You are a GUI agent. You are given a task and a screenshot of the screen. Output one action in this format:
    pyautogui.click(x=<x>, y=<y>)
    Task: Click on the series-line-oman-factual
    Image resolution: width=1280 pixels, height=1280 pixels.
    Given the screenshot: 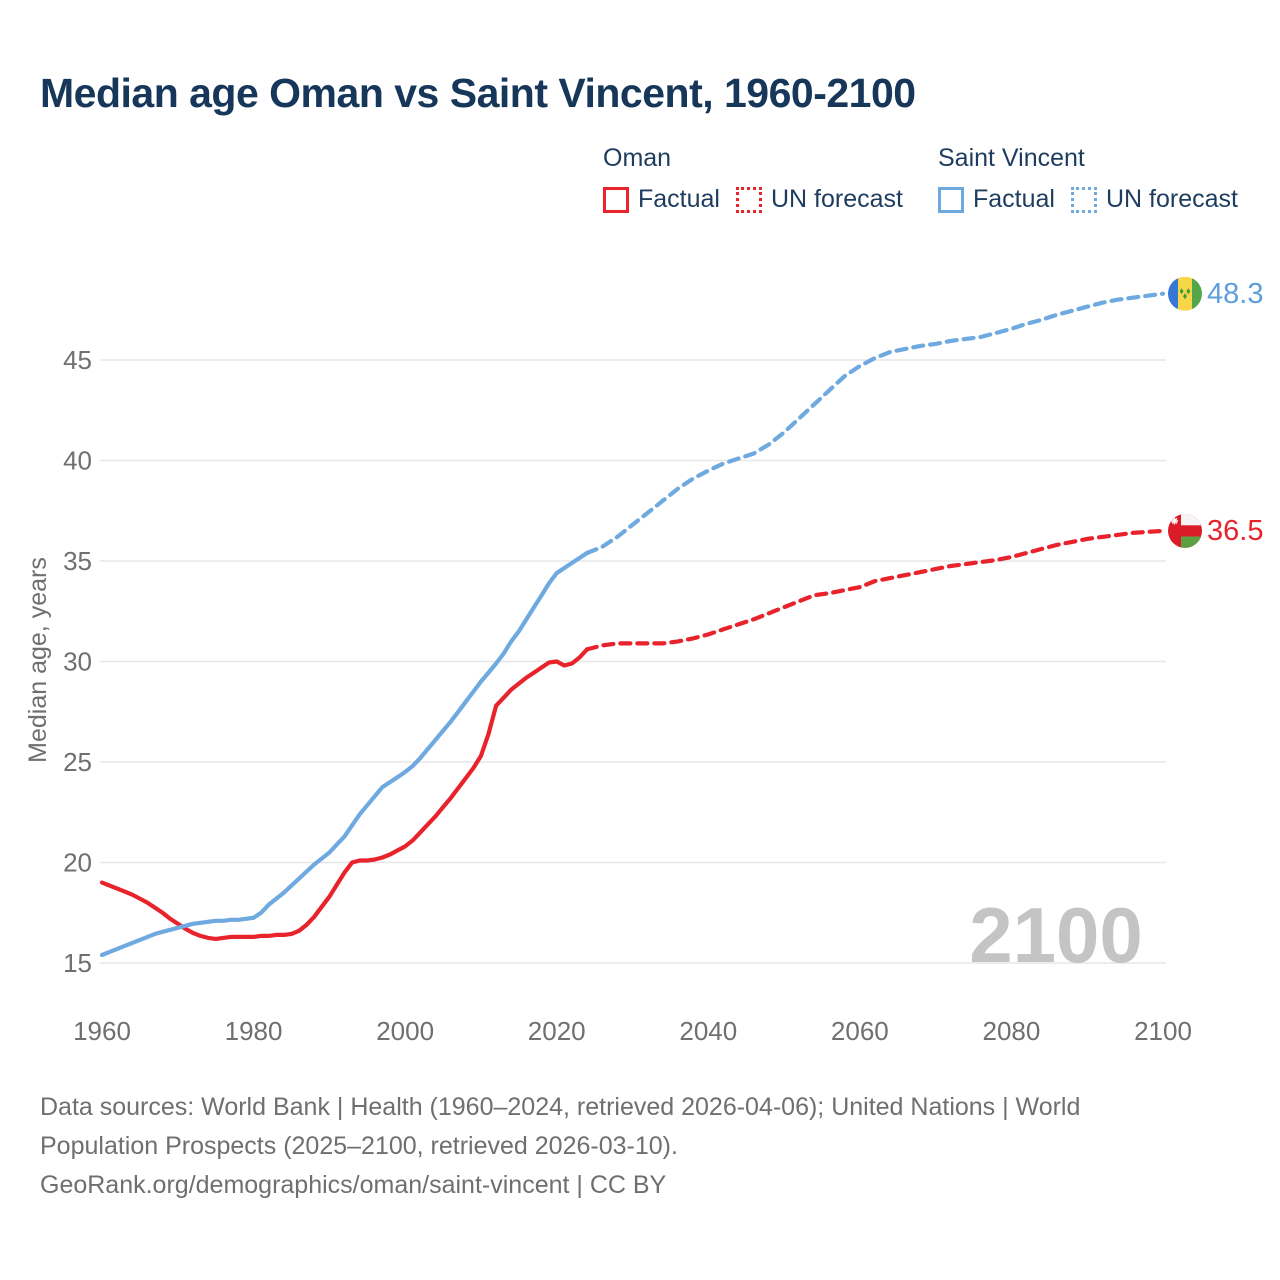 What is the action you would take?
    pyautogui.click(x=344, y=794)
    